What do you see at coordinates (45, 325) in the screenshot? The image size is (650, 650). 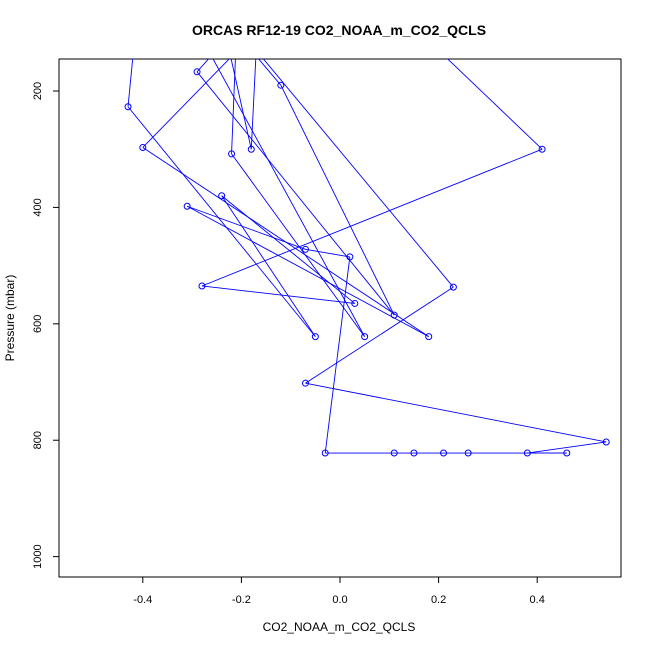 I see `y-axis: 200 400 600 800 1000` at bounding box center [45, 325].